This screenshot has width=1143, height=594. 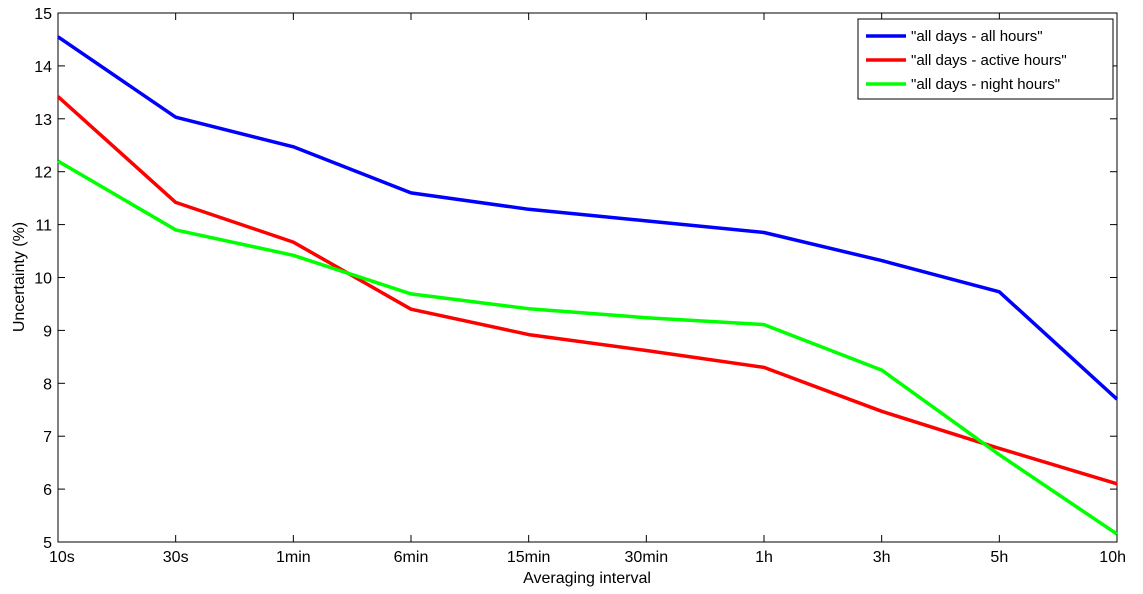 I want to click on y-tick-label: 14, so click(x=43, y=67).